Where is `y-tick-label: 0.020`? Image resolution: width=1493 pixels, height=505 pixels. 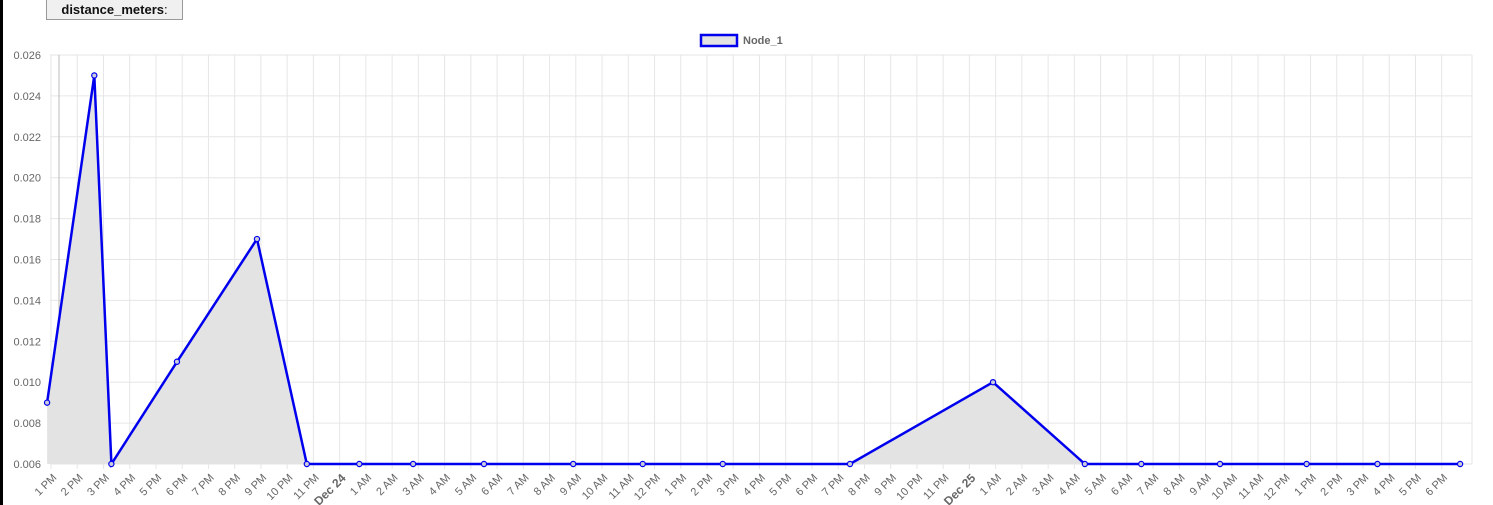
y-tick-label: 0.020 is located at coordinates (27, 179).